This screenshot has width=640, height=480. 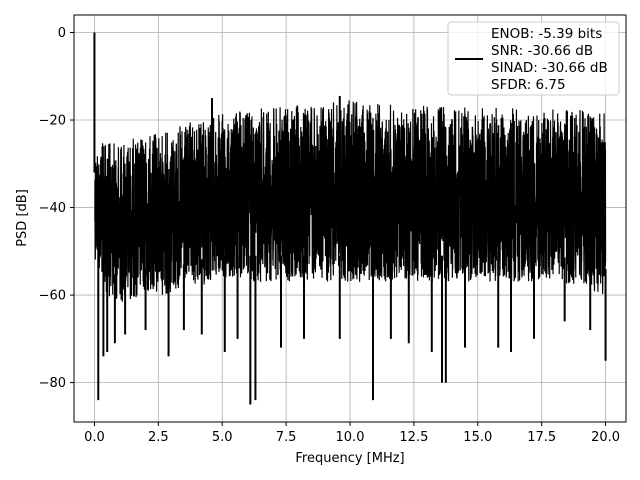 What do you see at coordinates (52, 383) in the screenshot?
I see `y-tick-label: −80` at bounding box center [52, 383].